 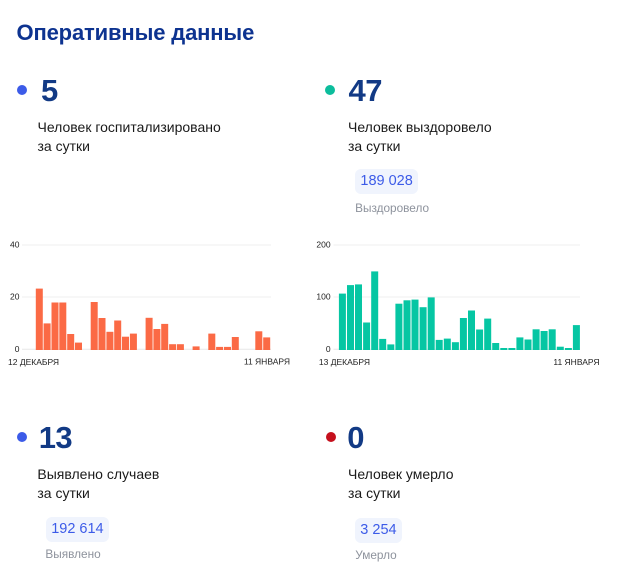 I want to click on svg-text: 100, so click(x=323, y=297).